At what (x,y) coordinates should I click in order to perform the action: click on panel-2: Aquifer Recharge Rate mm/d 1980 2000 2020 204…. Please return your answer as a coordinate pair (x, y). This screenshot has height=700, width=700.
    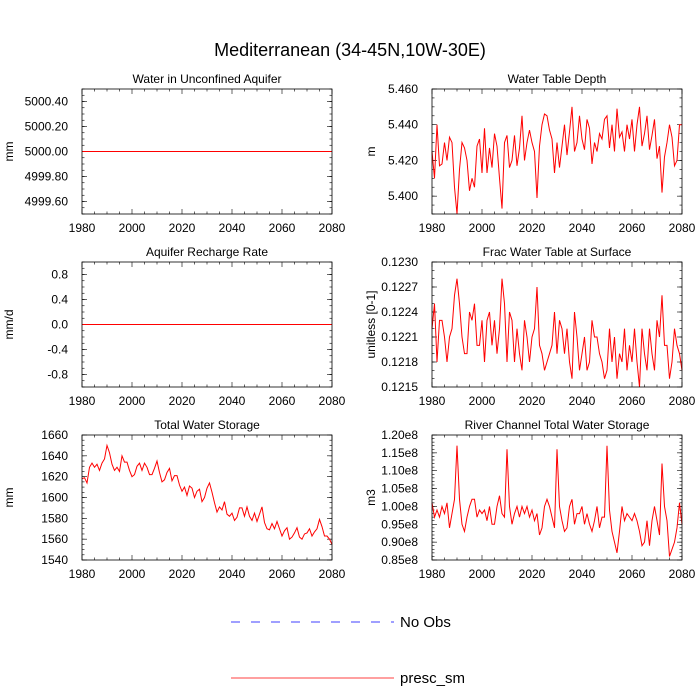
    Looking at the image, I should click on (174, 326).